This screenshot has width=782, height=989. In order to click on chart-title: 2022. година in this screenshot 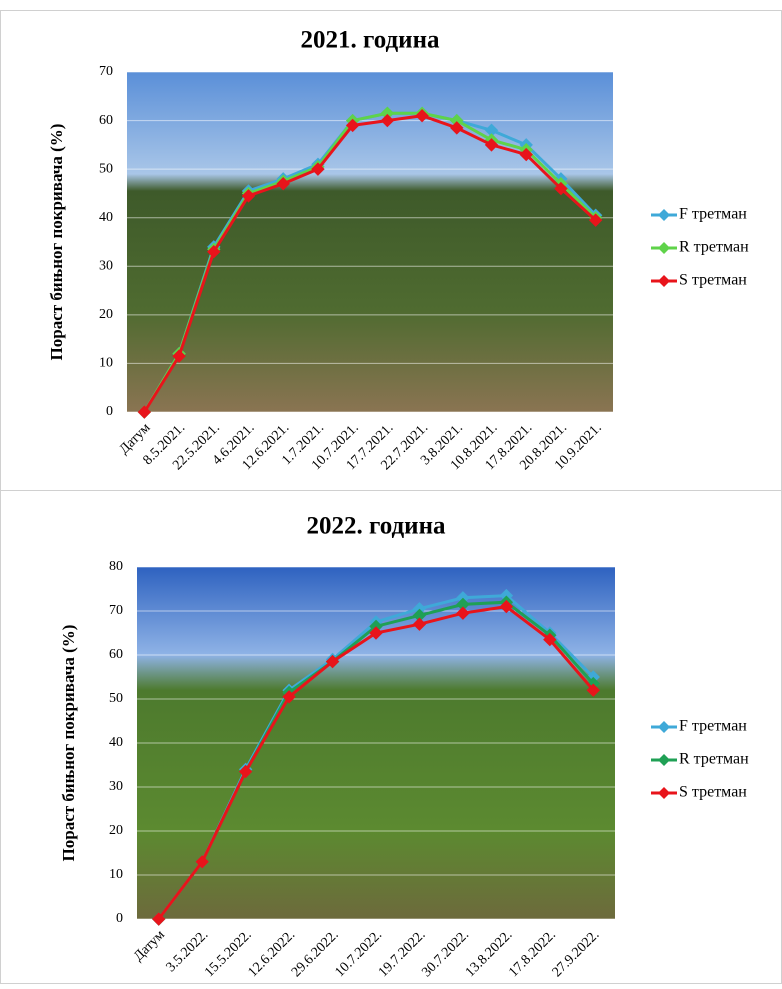, I will do `click(376, 526)`.